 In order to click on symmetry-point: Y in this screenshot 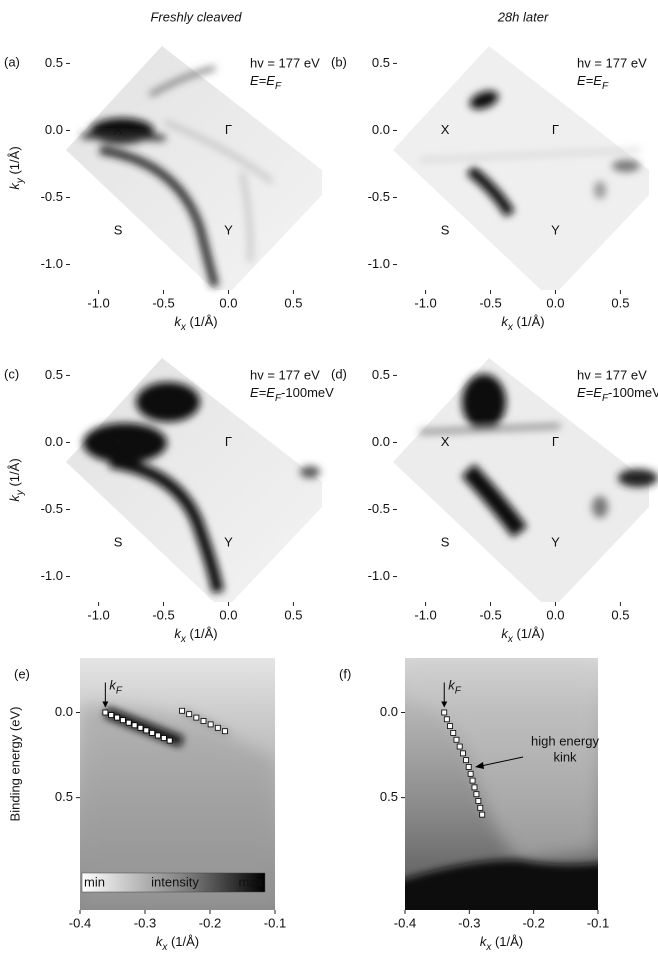, I will do `click(228, 541)`.